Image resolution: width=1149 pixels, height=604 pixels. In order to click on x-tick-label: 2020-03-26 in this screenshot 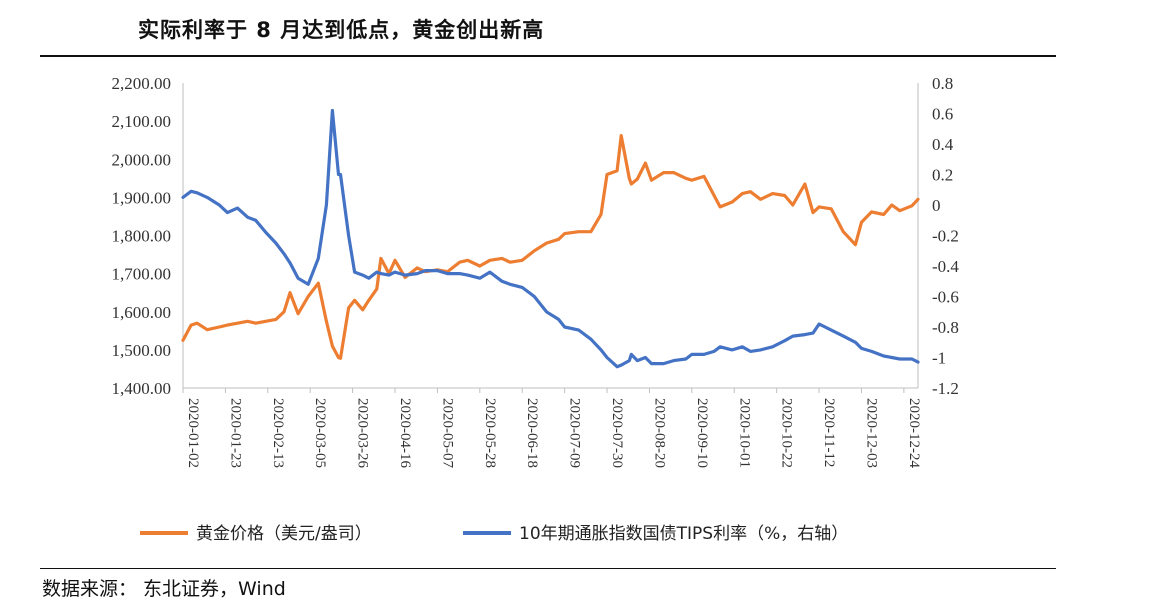, I will do `click(363, 433)`.